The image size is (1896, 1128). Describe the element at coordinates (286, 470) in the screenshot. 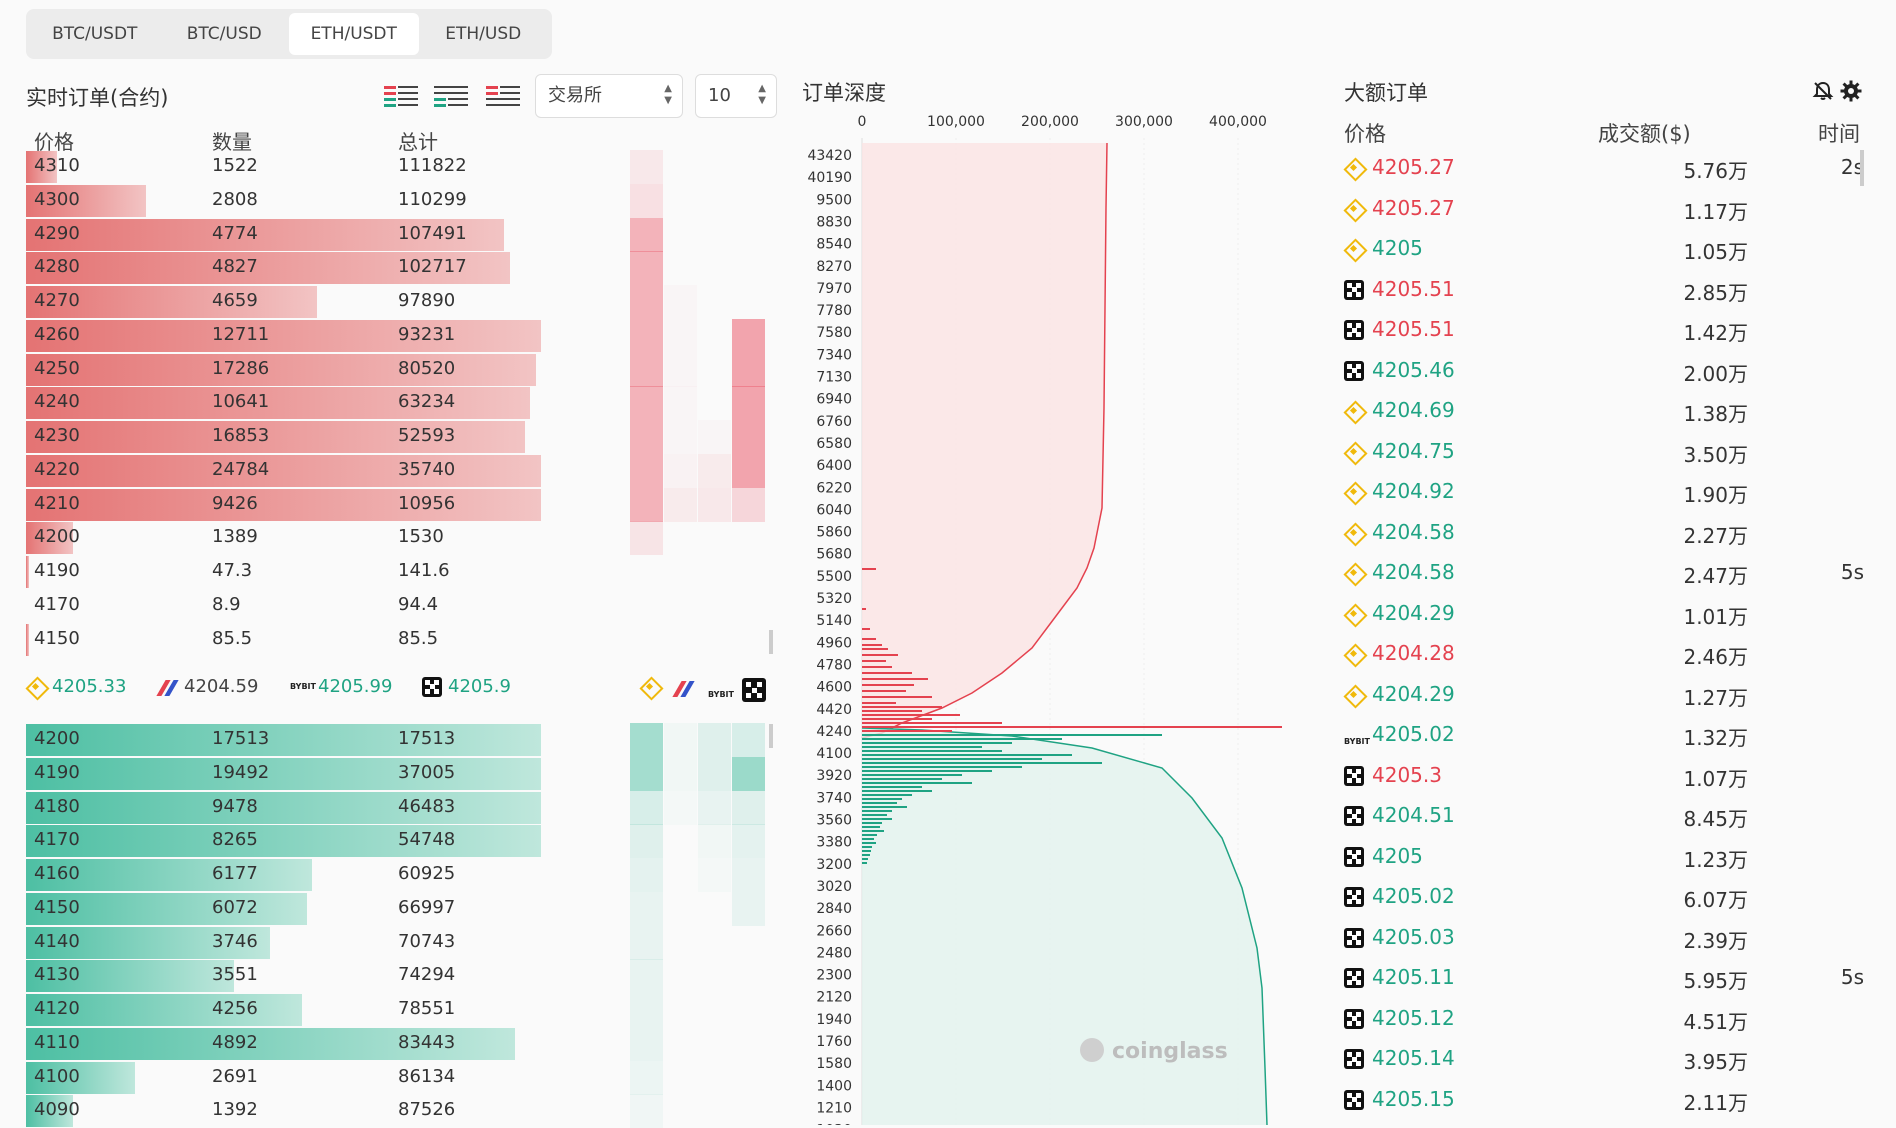

I see `orderbook-row: 4220 24784 35740` at that location.